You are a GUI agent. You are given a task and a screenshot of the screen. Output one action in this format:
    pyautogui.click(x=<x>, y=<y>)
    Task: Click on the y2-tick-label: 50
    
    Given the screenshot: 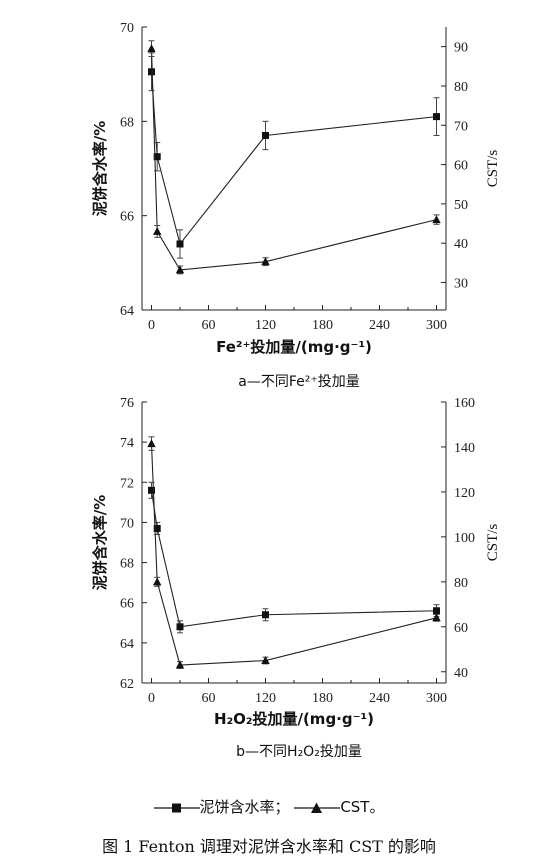 What is the action you would take?
    pyautogui.click(x=461, y=205)
    